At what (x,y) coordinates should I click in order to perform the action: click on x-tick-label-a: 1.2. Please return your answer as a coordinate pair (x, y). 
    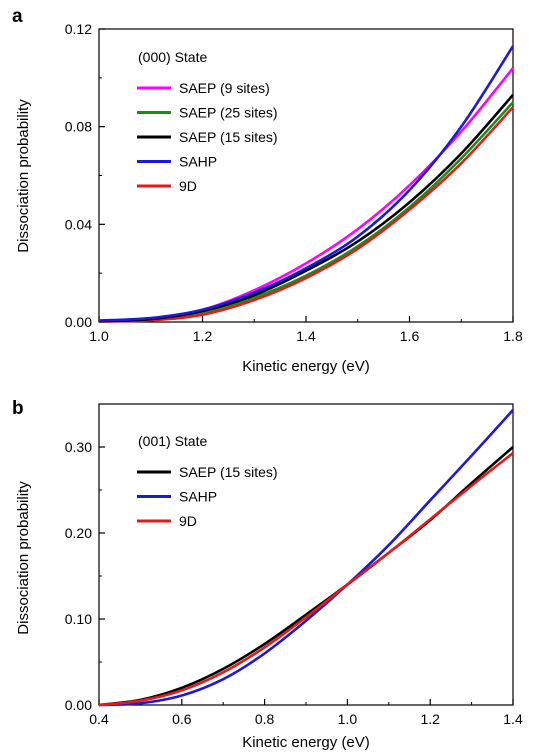
    Looking at the image, I should click on (203, 336).